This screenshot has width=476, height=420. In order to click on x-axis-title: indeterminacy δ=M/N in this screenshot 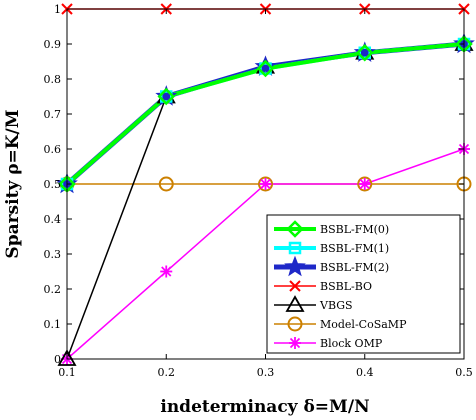, I will do `click(264, 407)`.